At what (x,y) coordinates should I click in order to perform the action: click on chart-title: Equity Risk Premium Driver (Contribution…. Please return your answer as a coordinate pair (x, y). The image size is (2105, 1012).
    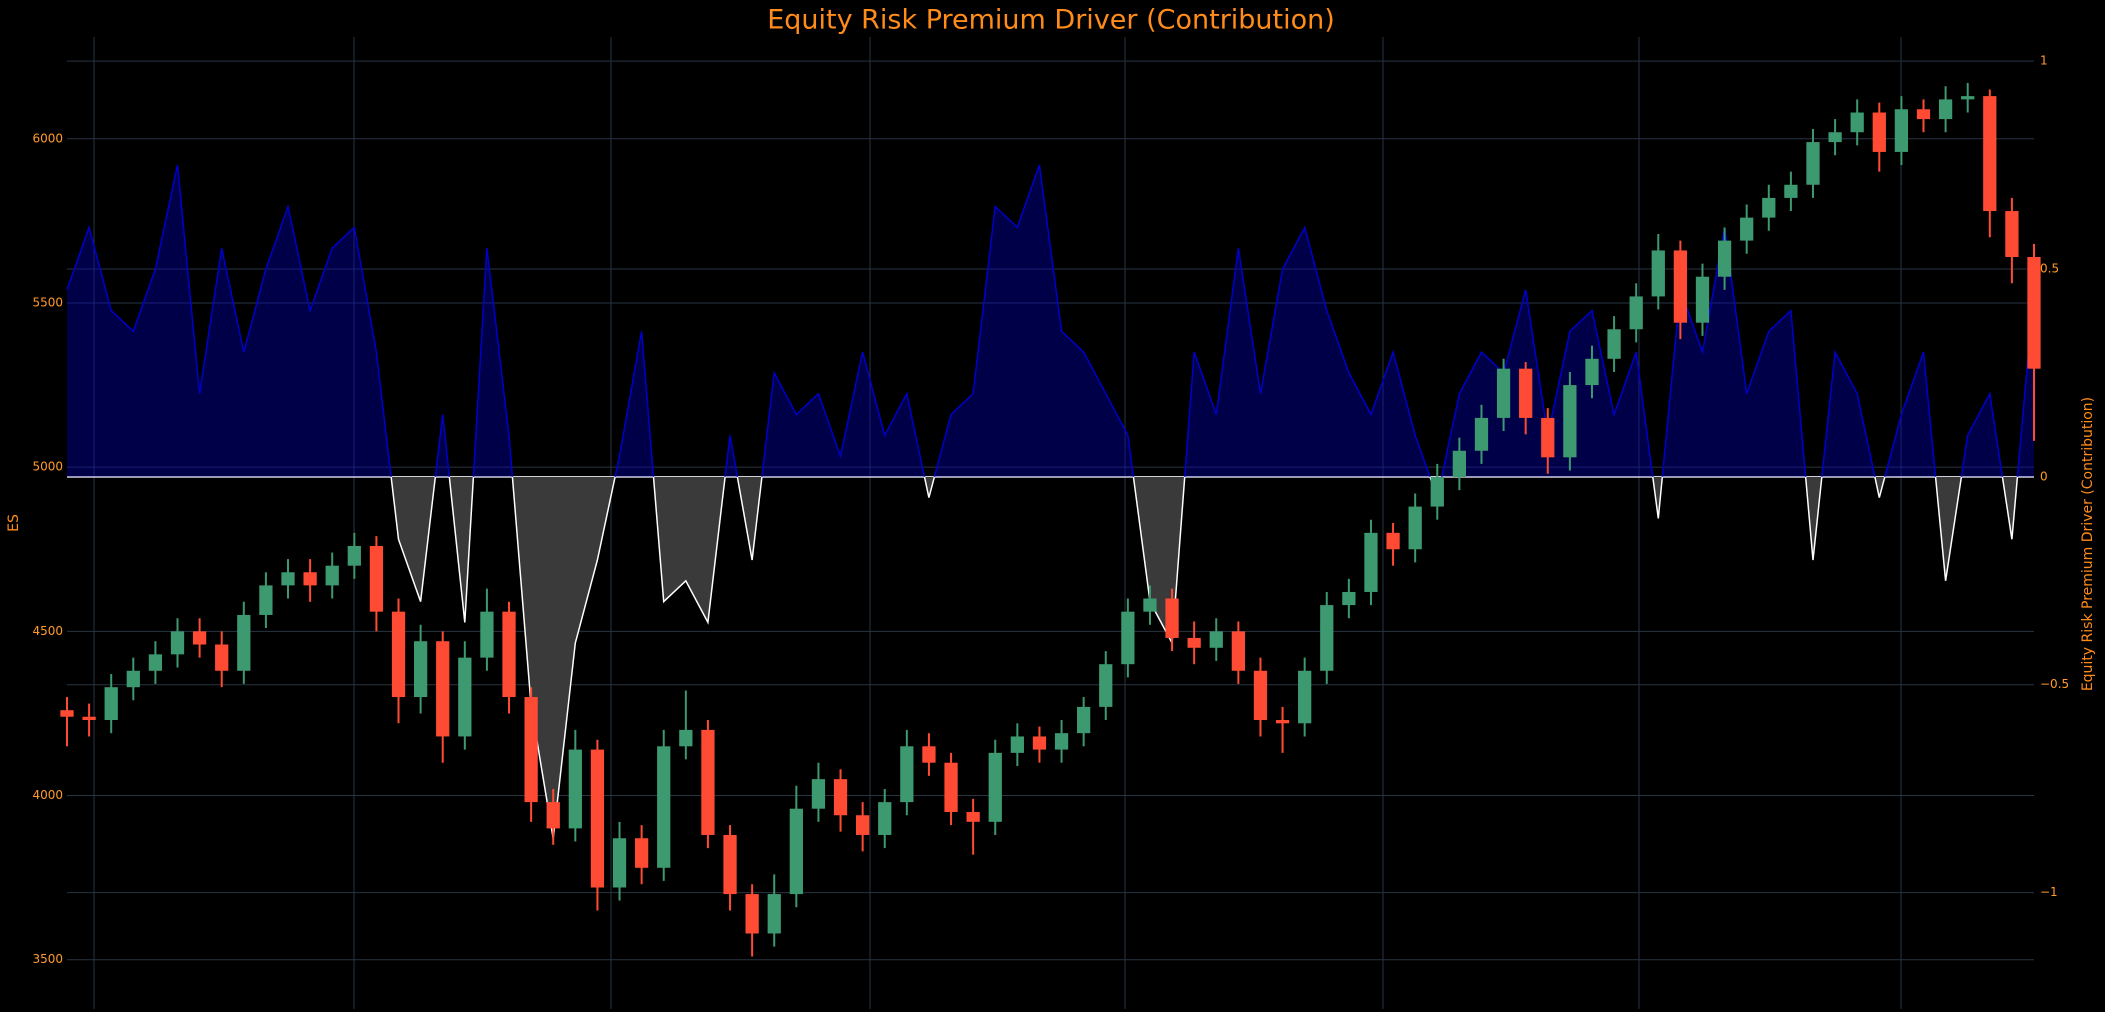
    Looking at the image, I should click on (1051, 20).